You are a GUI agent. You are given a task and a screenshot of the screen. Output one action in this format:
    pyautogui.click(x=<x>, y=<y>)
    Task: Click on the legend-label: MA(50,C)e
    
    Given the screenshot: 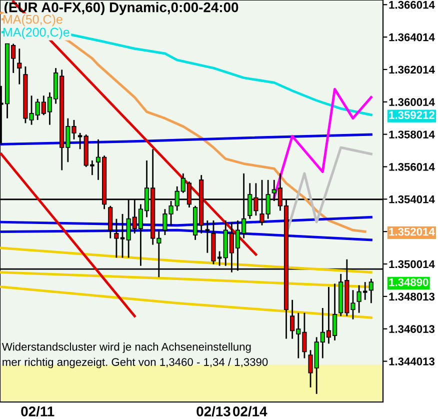 What is the action you would take?
    pyautogui.click(x=33, y=20)
    